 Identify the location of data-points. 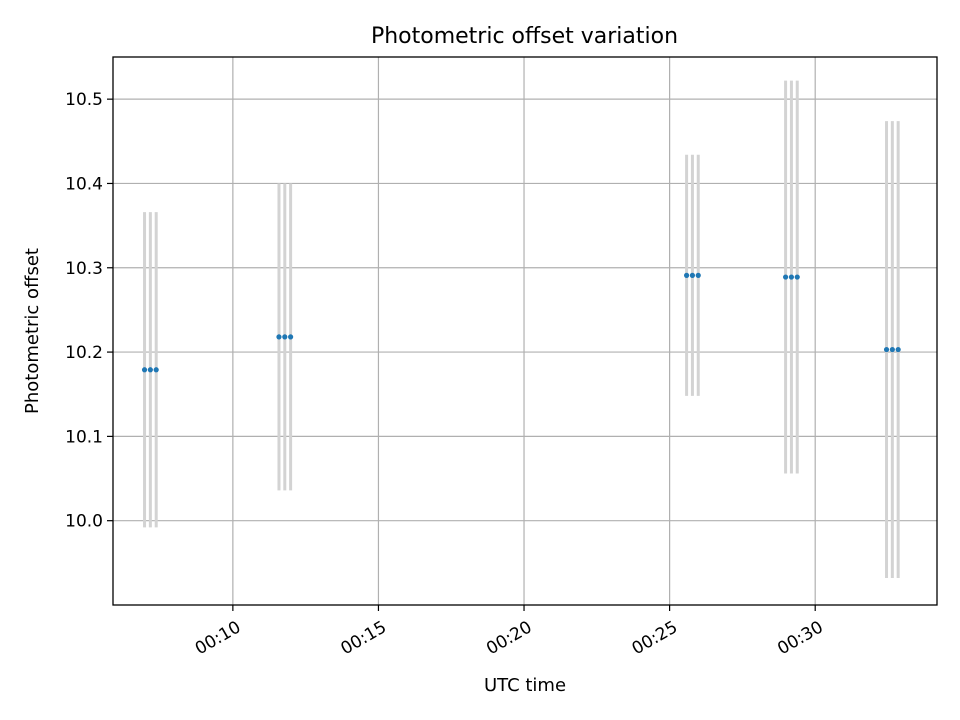
(521, 322).